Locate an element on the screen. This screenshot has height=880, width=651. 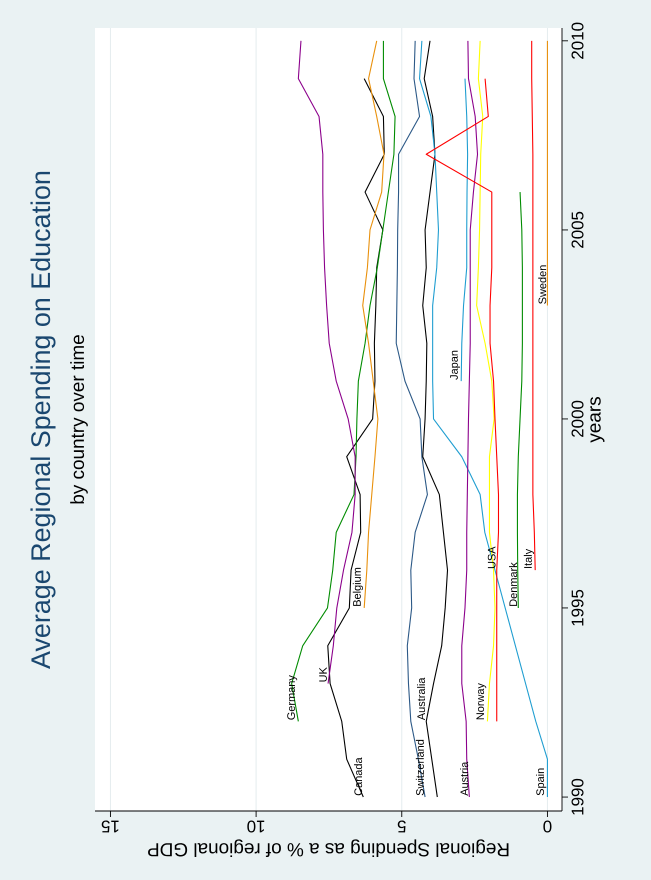
y-tick-label: 1995 is located at coordinates (578, 608).